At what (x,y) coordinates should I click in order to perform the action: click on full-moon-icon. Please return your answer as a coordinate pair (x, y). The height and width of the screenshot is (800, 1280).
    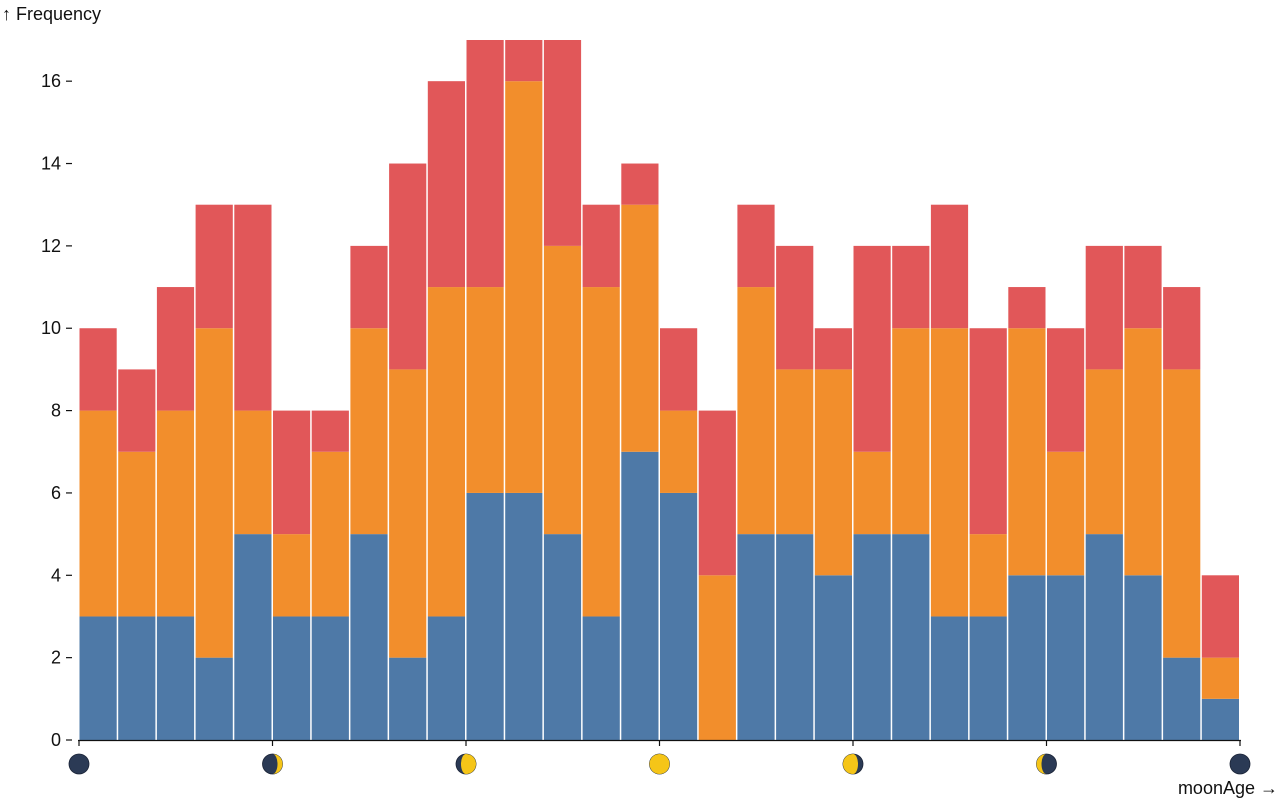
    Looking at the image, I should click on (659, 764).